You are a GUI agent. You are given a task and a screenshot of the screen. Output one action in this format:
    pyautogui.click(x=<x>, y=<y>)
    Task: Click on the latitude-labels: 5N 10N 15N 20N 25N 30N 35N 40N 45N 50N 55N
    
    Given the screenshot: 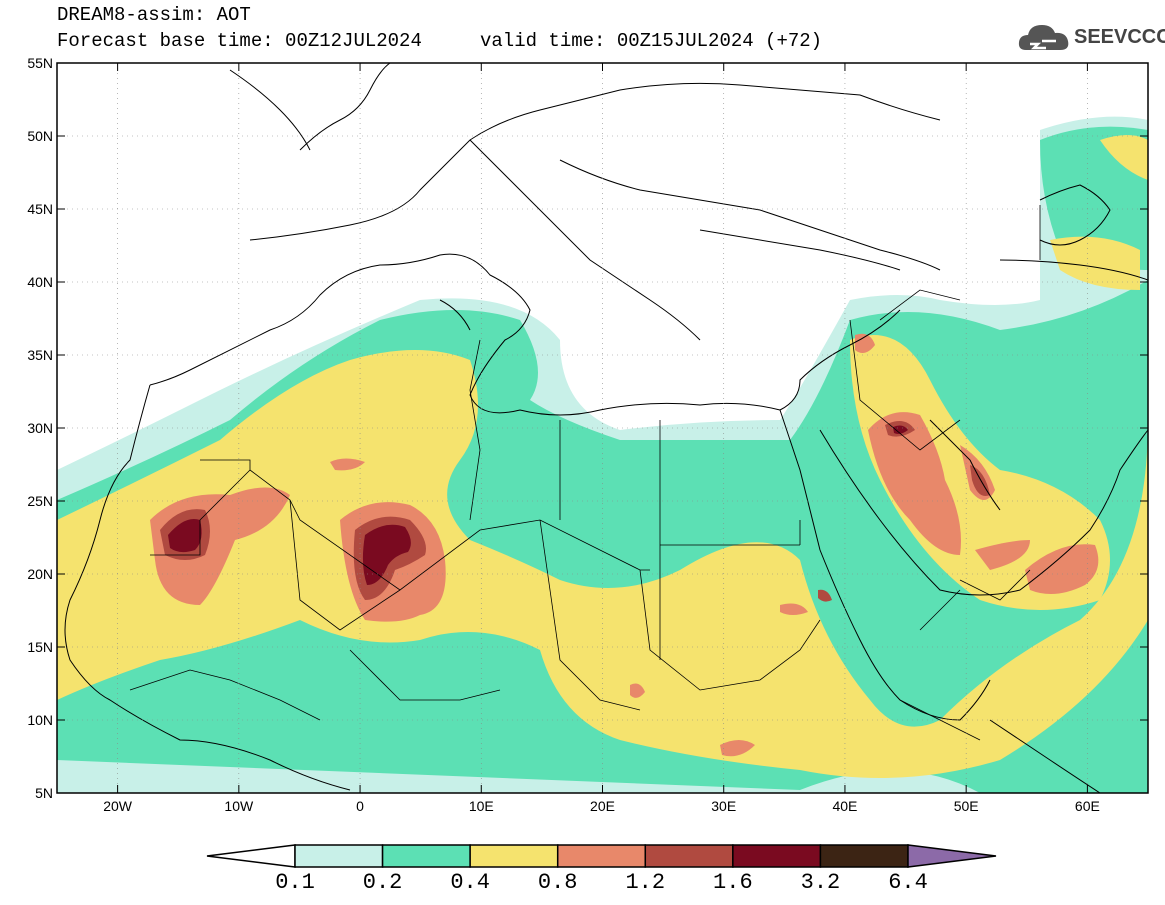 What is the action you would take?
    pyautogui.click(x=40, y=428)
    